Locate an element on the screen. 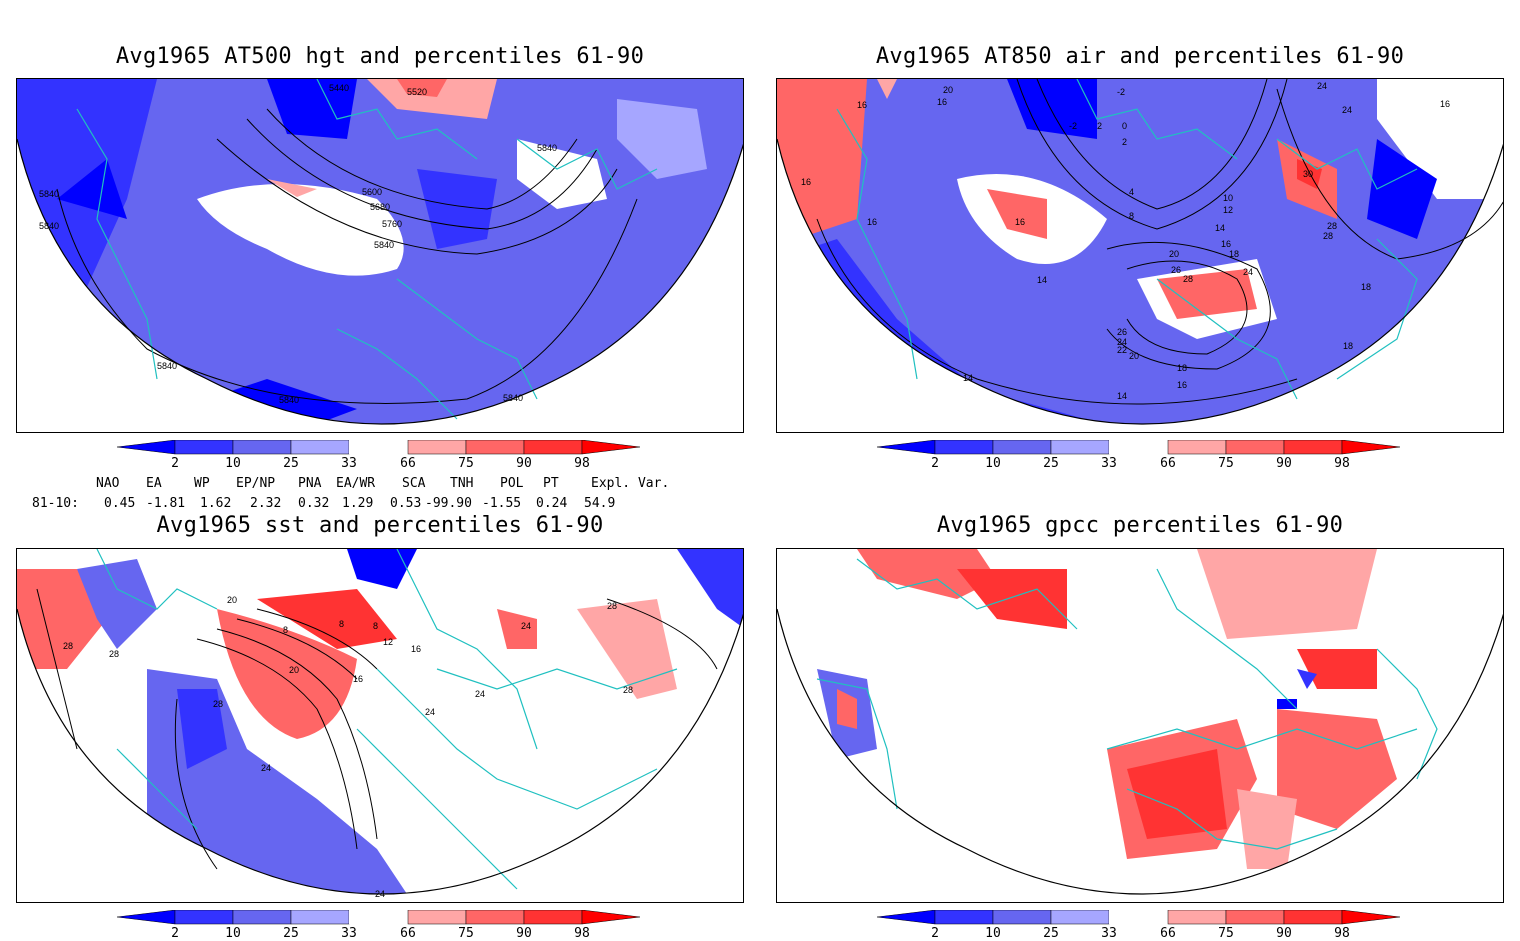 The image size is (1520, 941). contour-label: 10 is located at coordinates (1228, 198).